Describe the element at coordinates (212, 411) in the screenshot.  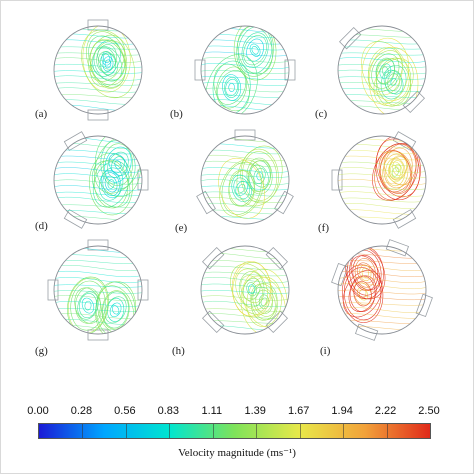
I see `colorbar-tick-label: 1.11` at that location.